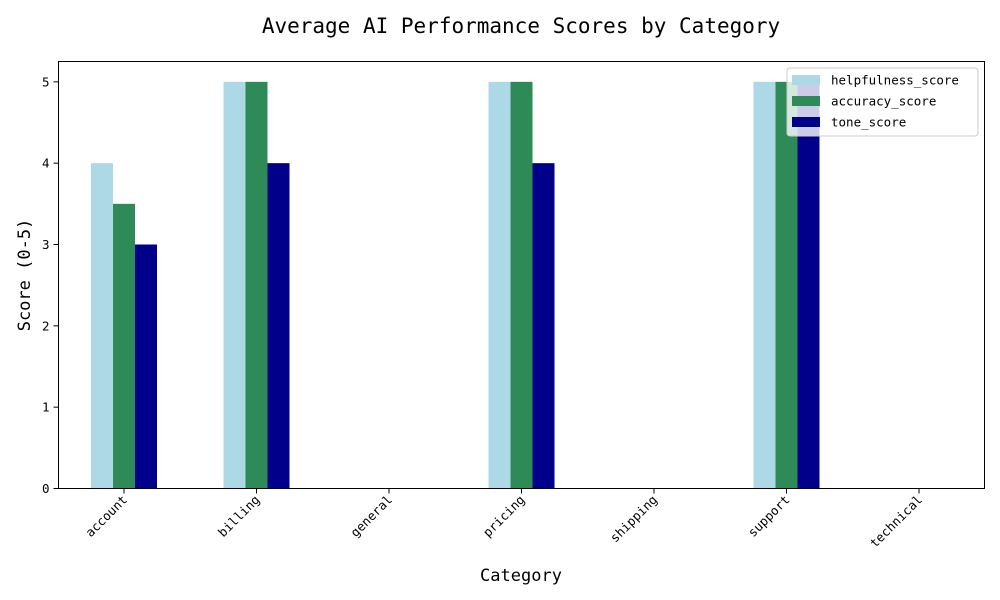  What do you see at coordinates (256, 285) in the screenshot?
I see `bar-accuracy_score-billing` at bounding box center [256, 285].